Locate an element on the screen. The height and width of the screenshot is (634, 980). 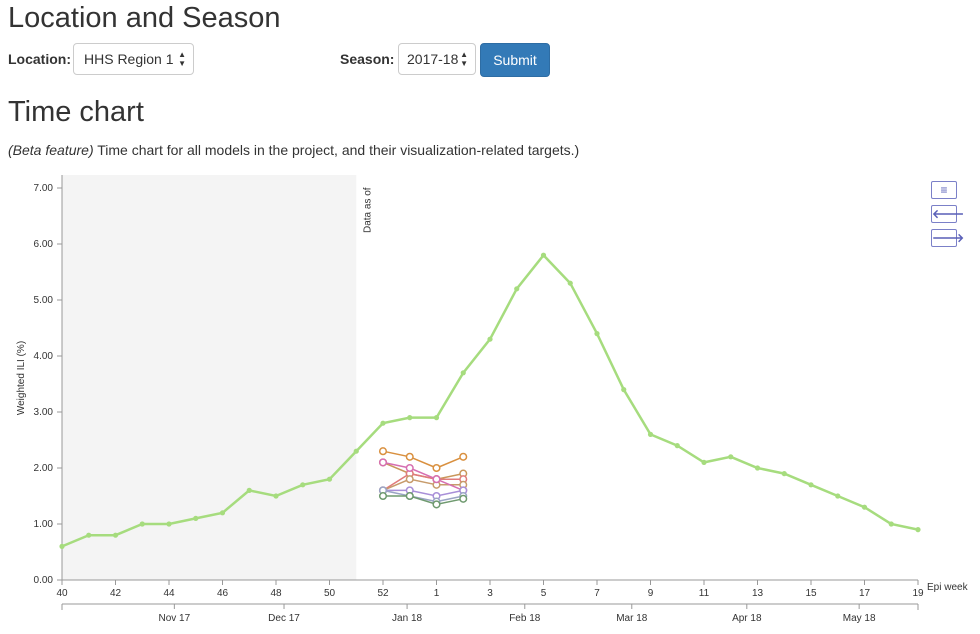
x-tick-label: 46 is located at coordinates (223, 593).